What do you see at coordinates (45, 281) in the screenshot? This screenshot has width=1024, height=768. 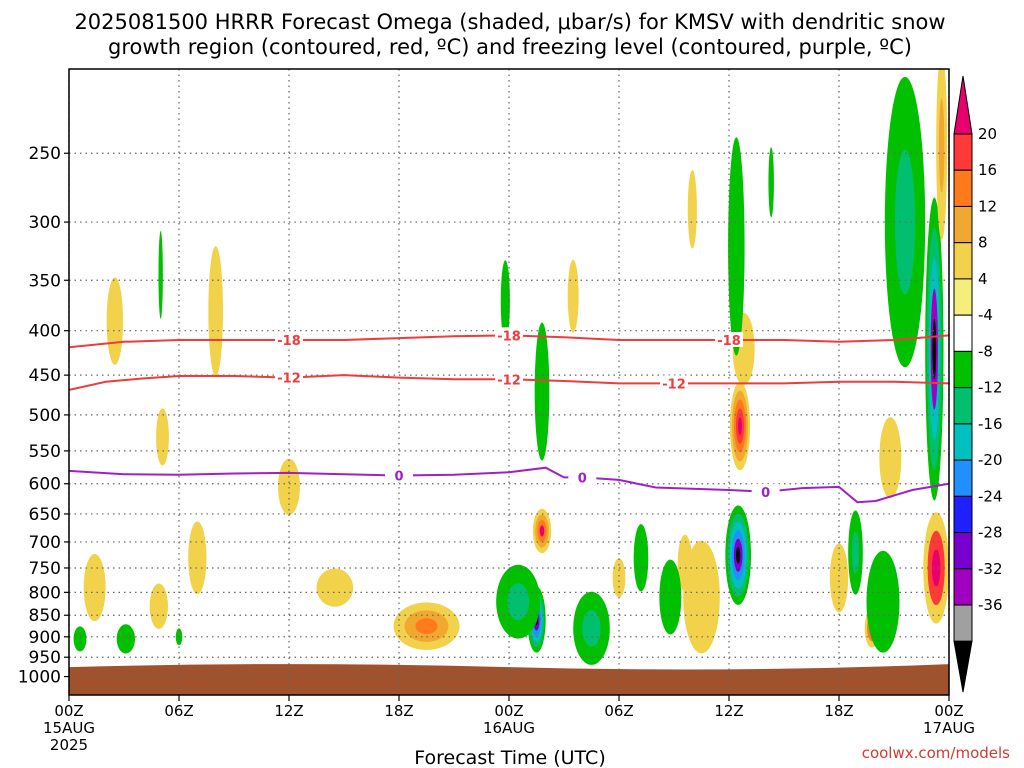 I see `y-tick-label: 350` at bounding box center [45, 281].